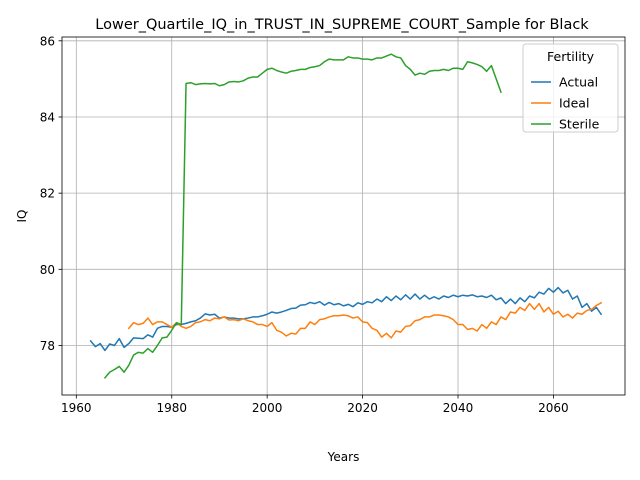 The height and width of the screenshot is (480, 640). Describe the element at coordinates (22, 216) in the screenshot. I see `y-axis-label: IQ` at that location.